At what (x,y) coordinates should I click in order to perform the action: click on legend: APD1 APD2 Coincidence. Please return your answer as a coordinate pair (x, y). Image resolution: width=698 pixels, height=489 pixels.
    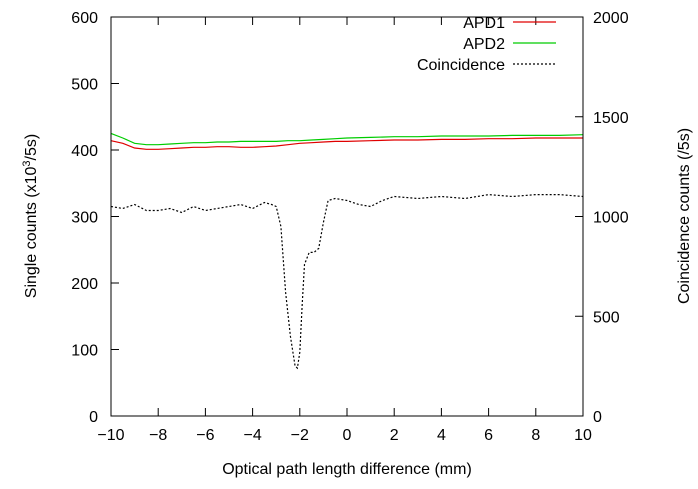
    Looking at the image, I should click on (486, 44).